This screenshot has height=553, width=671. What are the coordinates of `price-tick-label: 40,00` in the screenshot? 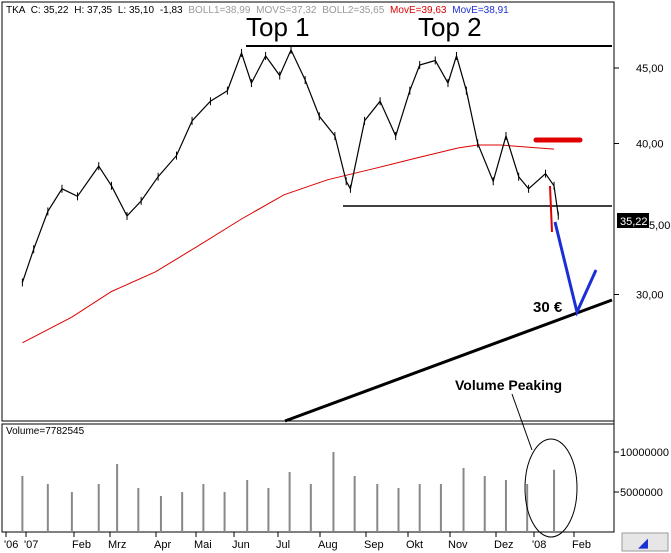 It's located at (650, 145).